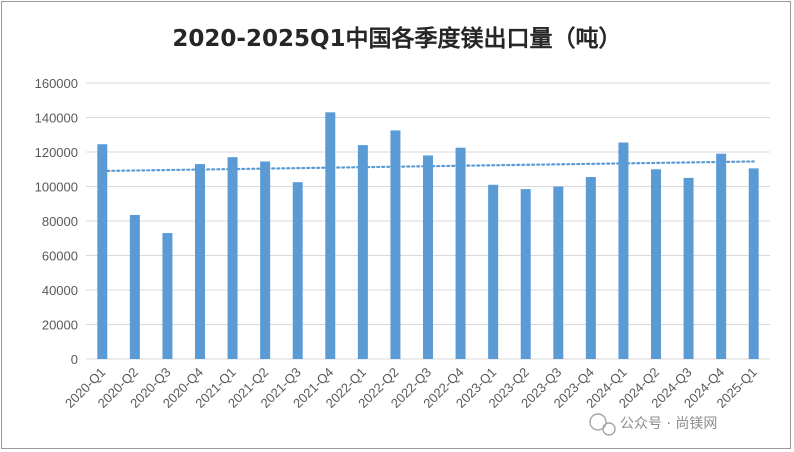 This screenshot has width=794, height=452. Describe the element at coordinates (60, 325) in the screenshot. I see `y-tick-label: 20000` at that location.